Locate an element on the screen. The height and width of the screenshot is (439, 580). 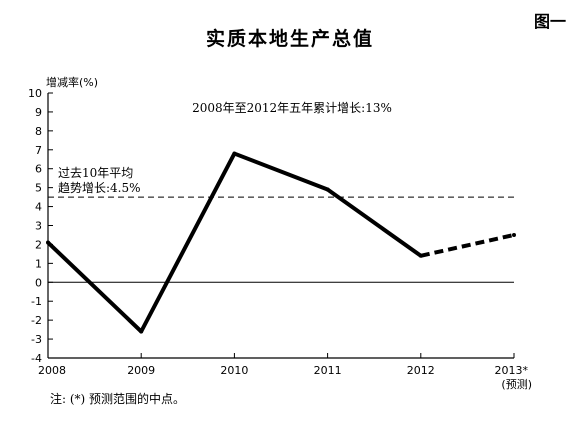
data-point-2009 is located at coordinates (141, 331).